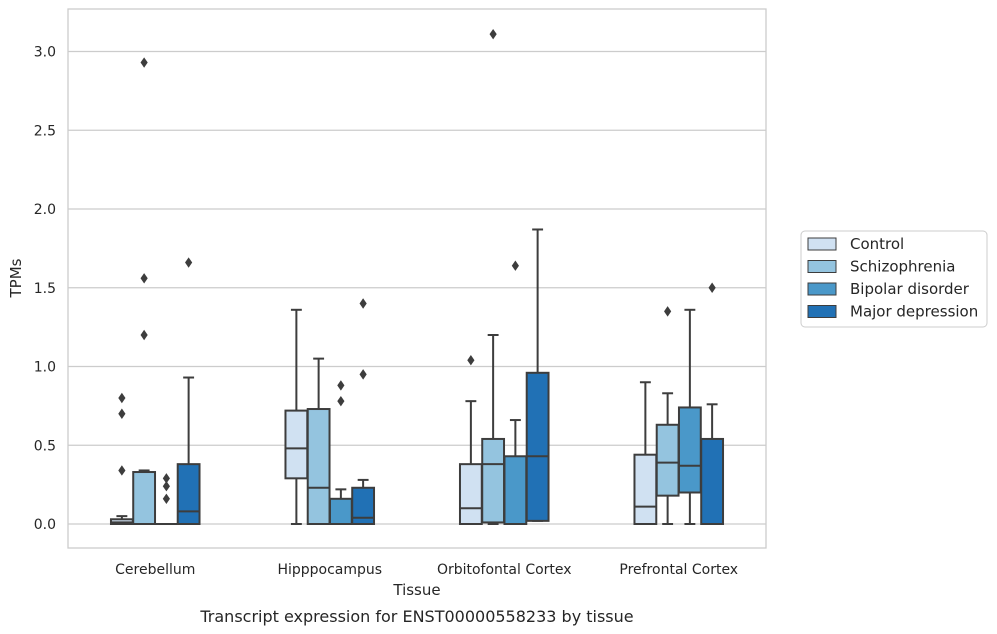 The width and height of the screenshot is (997, 634). Describe the element at coordinates (16, 278) in the screenshot. I see `y-axis-title: TPMs` at that location.